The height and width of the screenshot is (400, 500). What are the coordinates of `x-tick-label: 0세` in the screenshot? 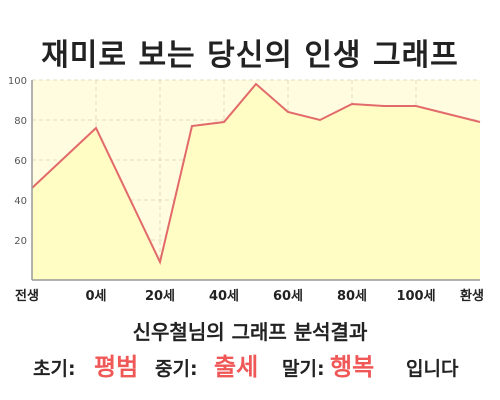 It's located at (95, 296).